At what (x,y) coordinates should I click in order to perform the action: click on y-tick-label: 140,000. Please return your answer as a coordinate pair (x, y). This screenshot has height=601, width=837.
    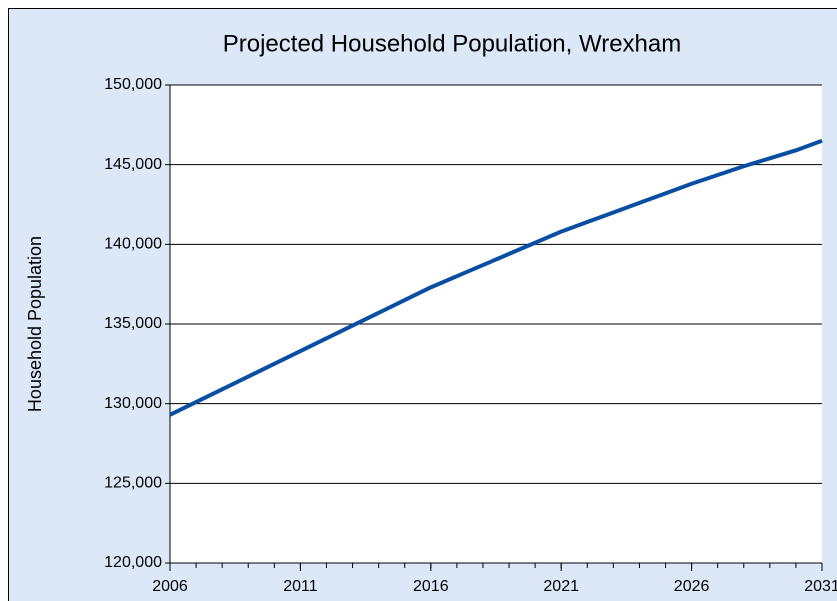
    Looking at the image, I should click on (133, 244).